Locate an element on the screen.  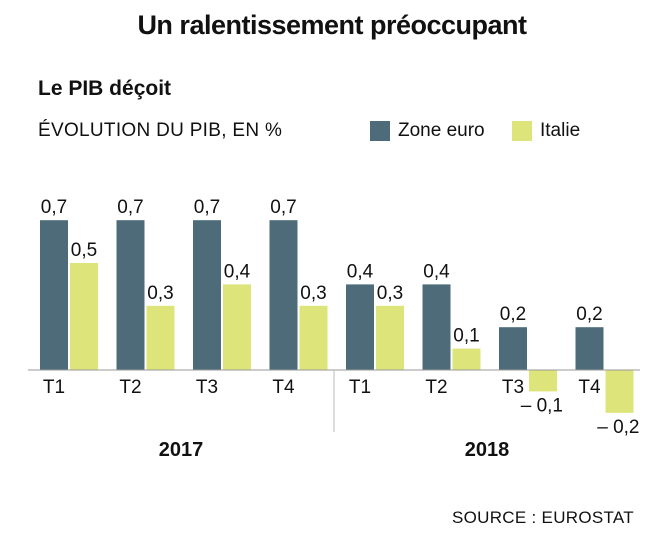
value-label-zone-euro-1: 0,7 is located at coordinates (54, 207).